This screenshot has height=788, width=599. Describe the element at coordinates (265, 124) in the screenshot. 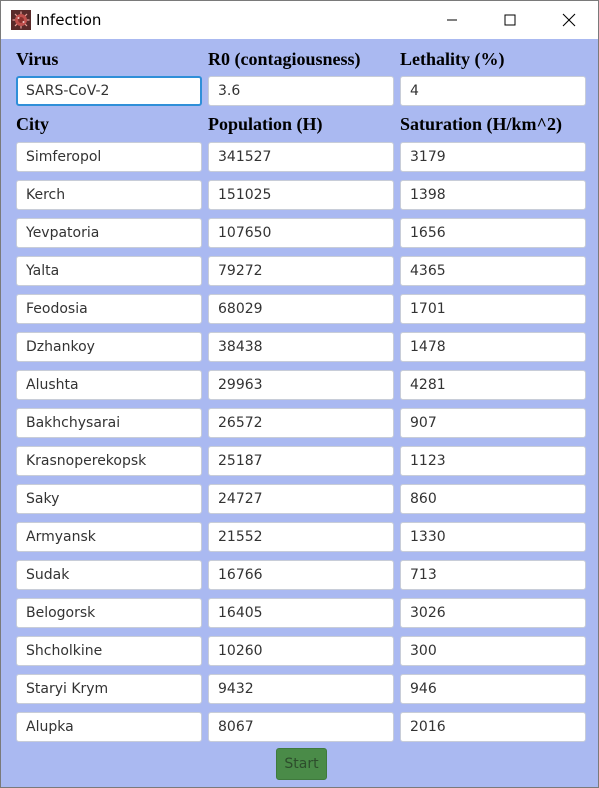

I see `population-label: Population (H)` at that location.